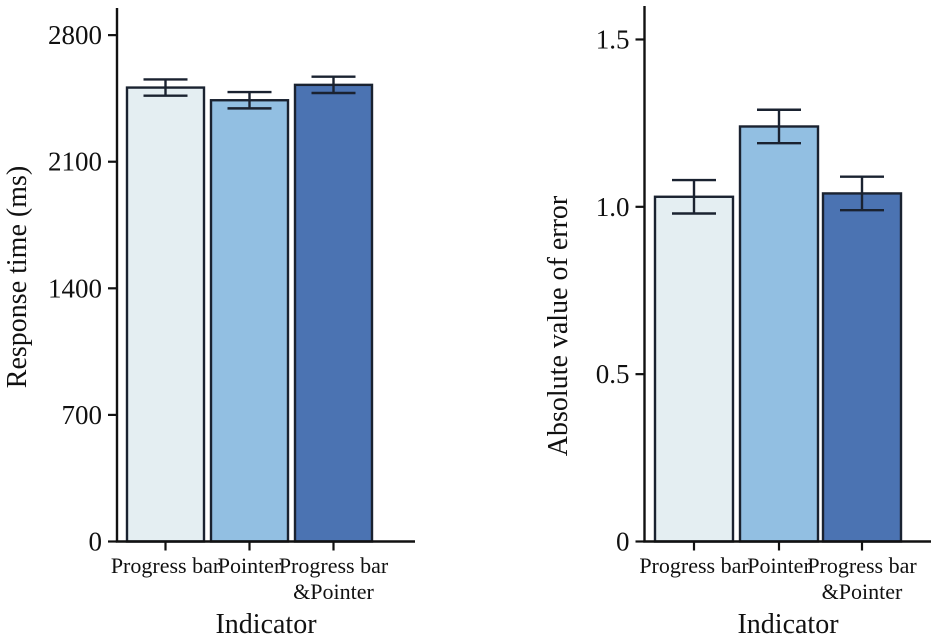  Describe the element at coordinates (613, 374) in the screenshot. I see `y-tick-label: 0.5` at that location.